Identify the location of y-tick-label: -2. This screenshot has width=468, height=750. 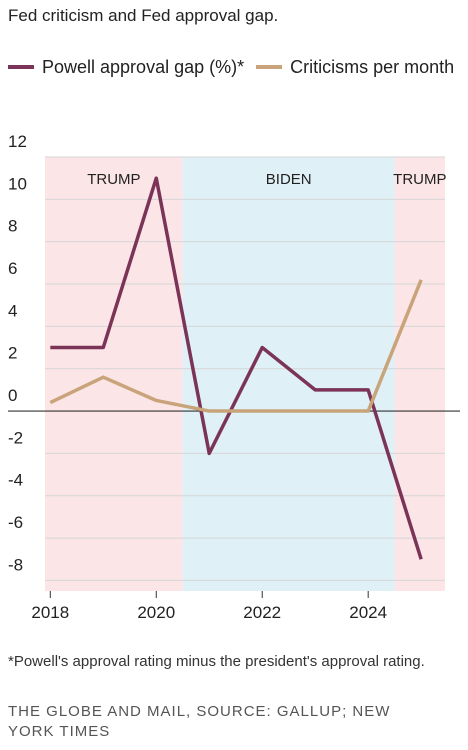
(15, 437).